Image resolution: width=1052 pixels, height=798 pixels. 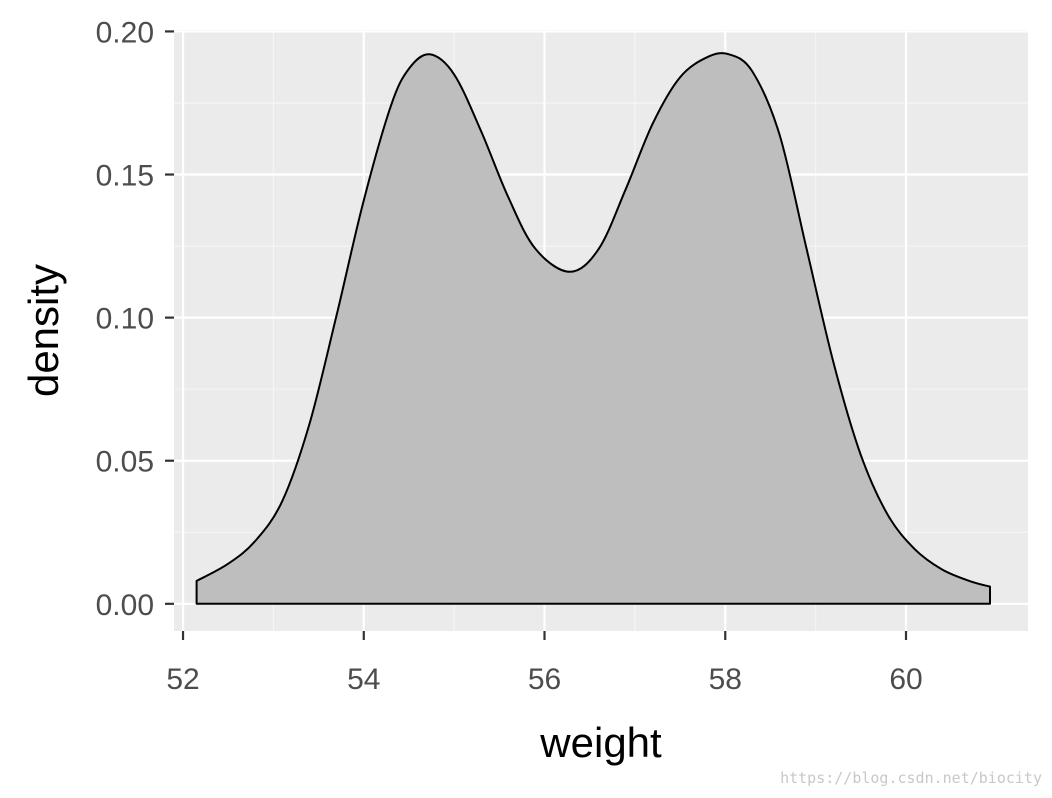 I want to click on x-tick-label: 58, so click(x=725, y=679).